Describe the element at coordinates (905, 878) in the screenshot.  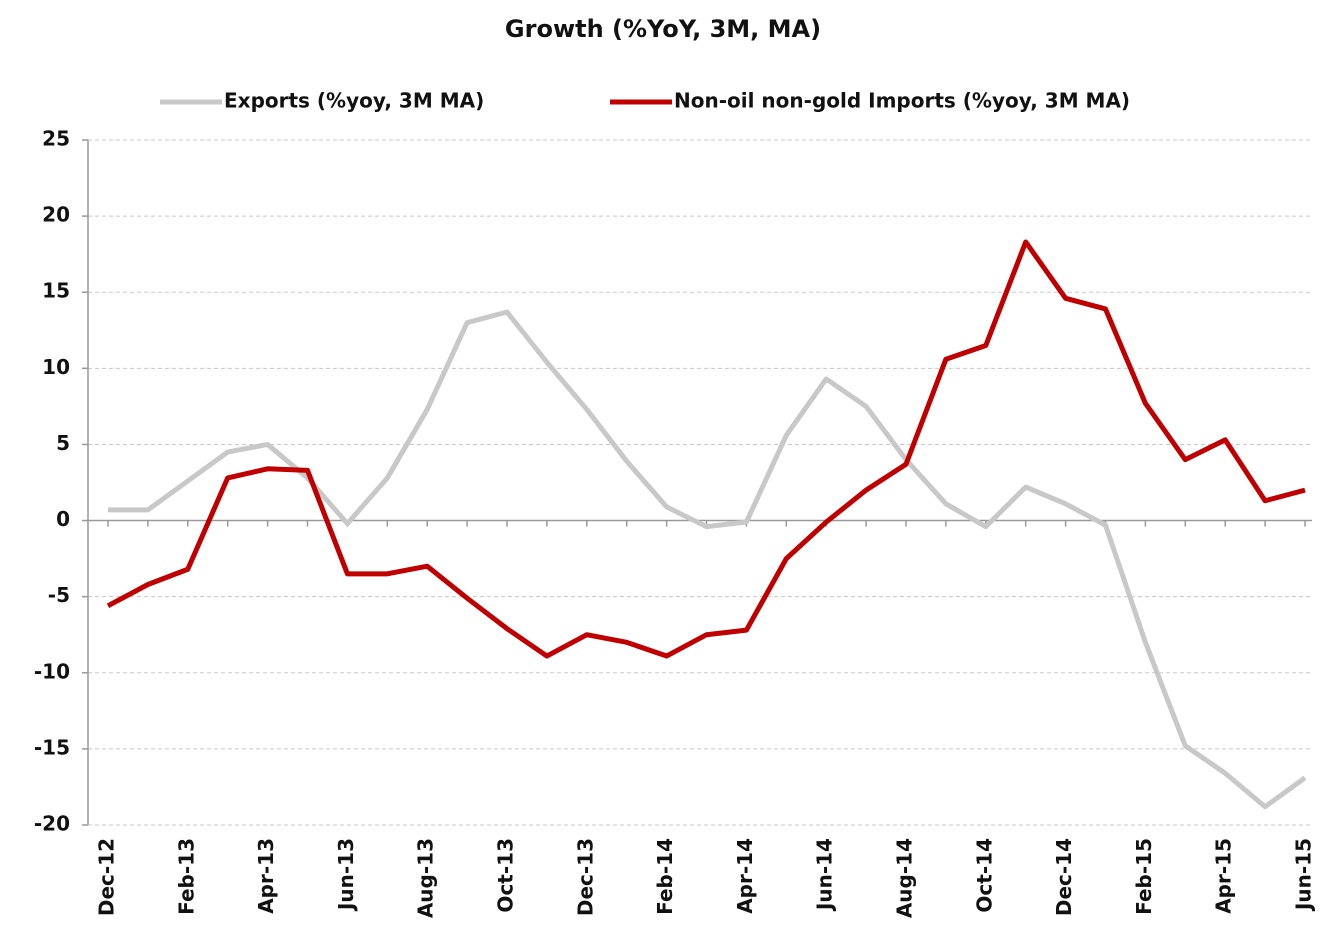
I see `x-tick-label: Aug-14` at that location.